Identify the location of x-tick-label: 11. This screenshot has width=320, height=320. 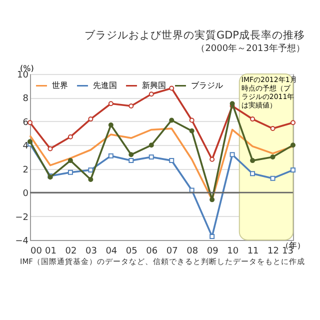
(253, 251).